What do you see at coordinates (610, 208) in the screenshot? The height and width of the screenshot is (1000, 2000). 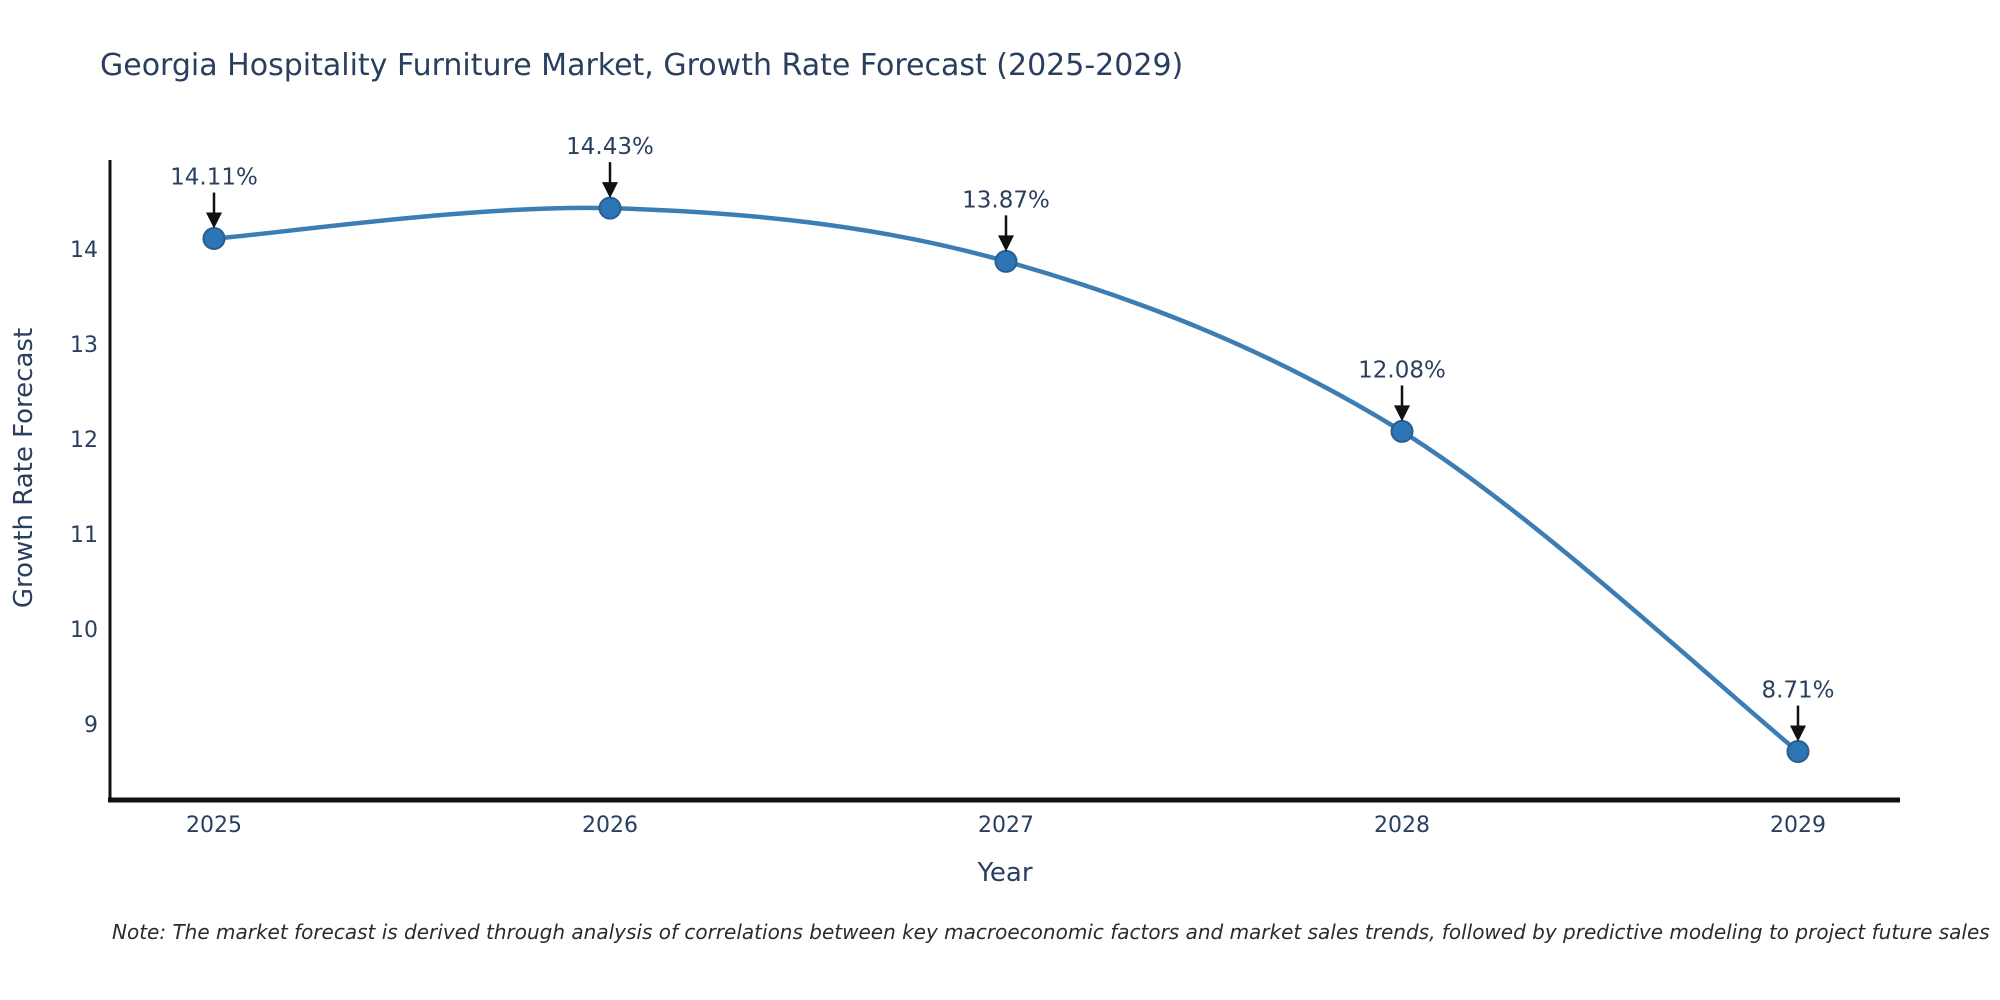 I see `data-point-2026` at bounding box center [610, 208].